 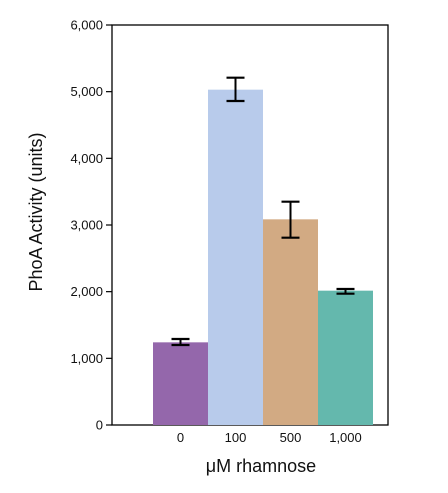 I want to click on x-axis-title: μM rhamnose, so click(x=261, y=466).